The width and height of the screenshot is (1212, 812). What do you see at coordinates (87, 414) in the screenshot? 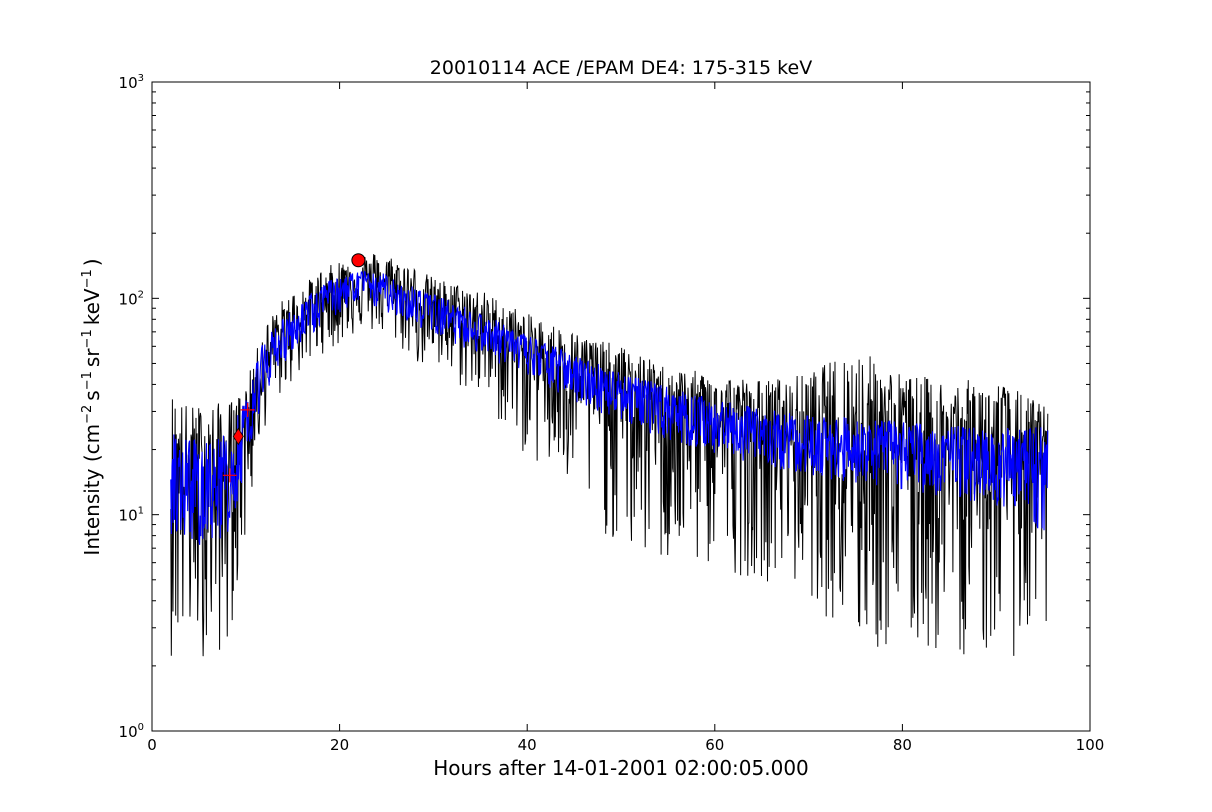
I see `y-label-exp-cm: −2` at bounding box center [87, 414].